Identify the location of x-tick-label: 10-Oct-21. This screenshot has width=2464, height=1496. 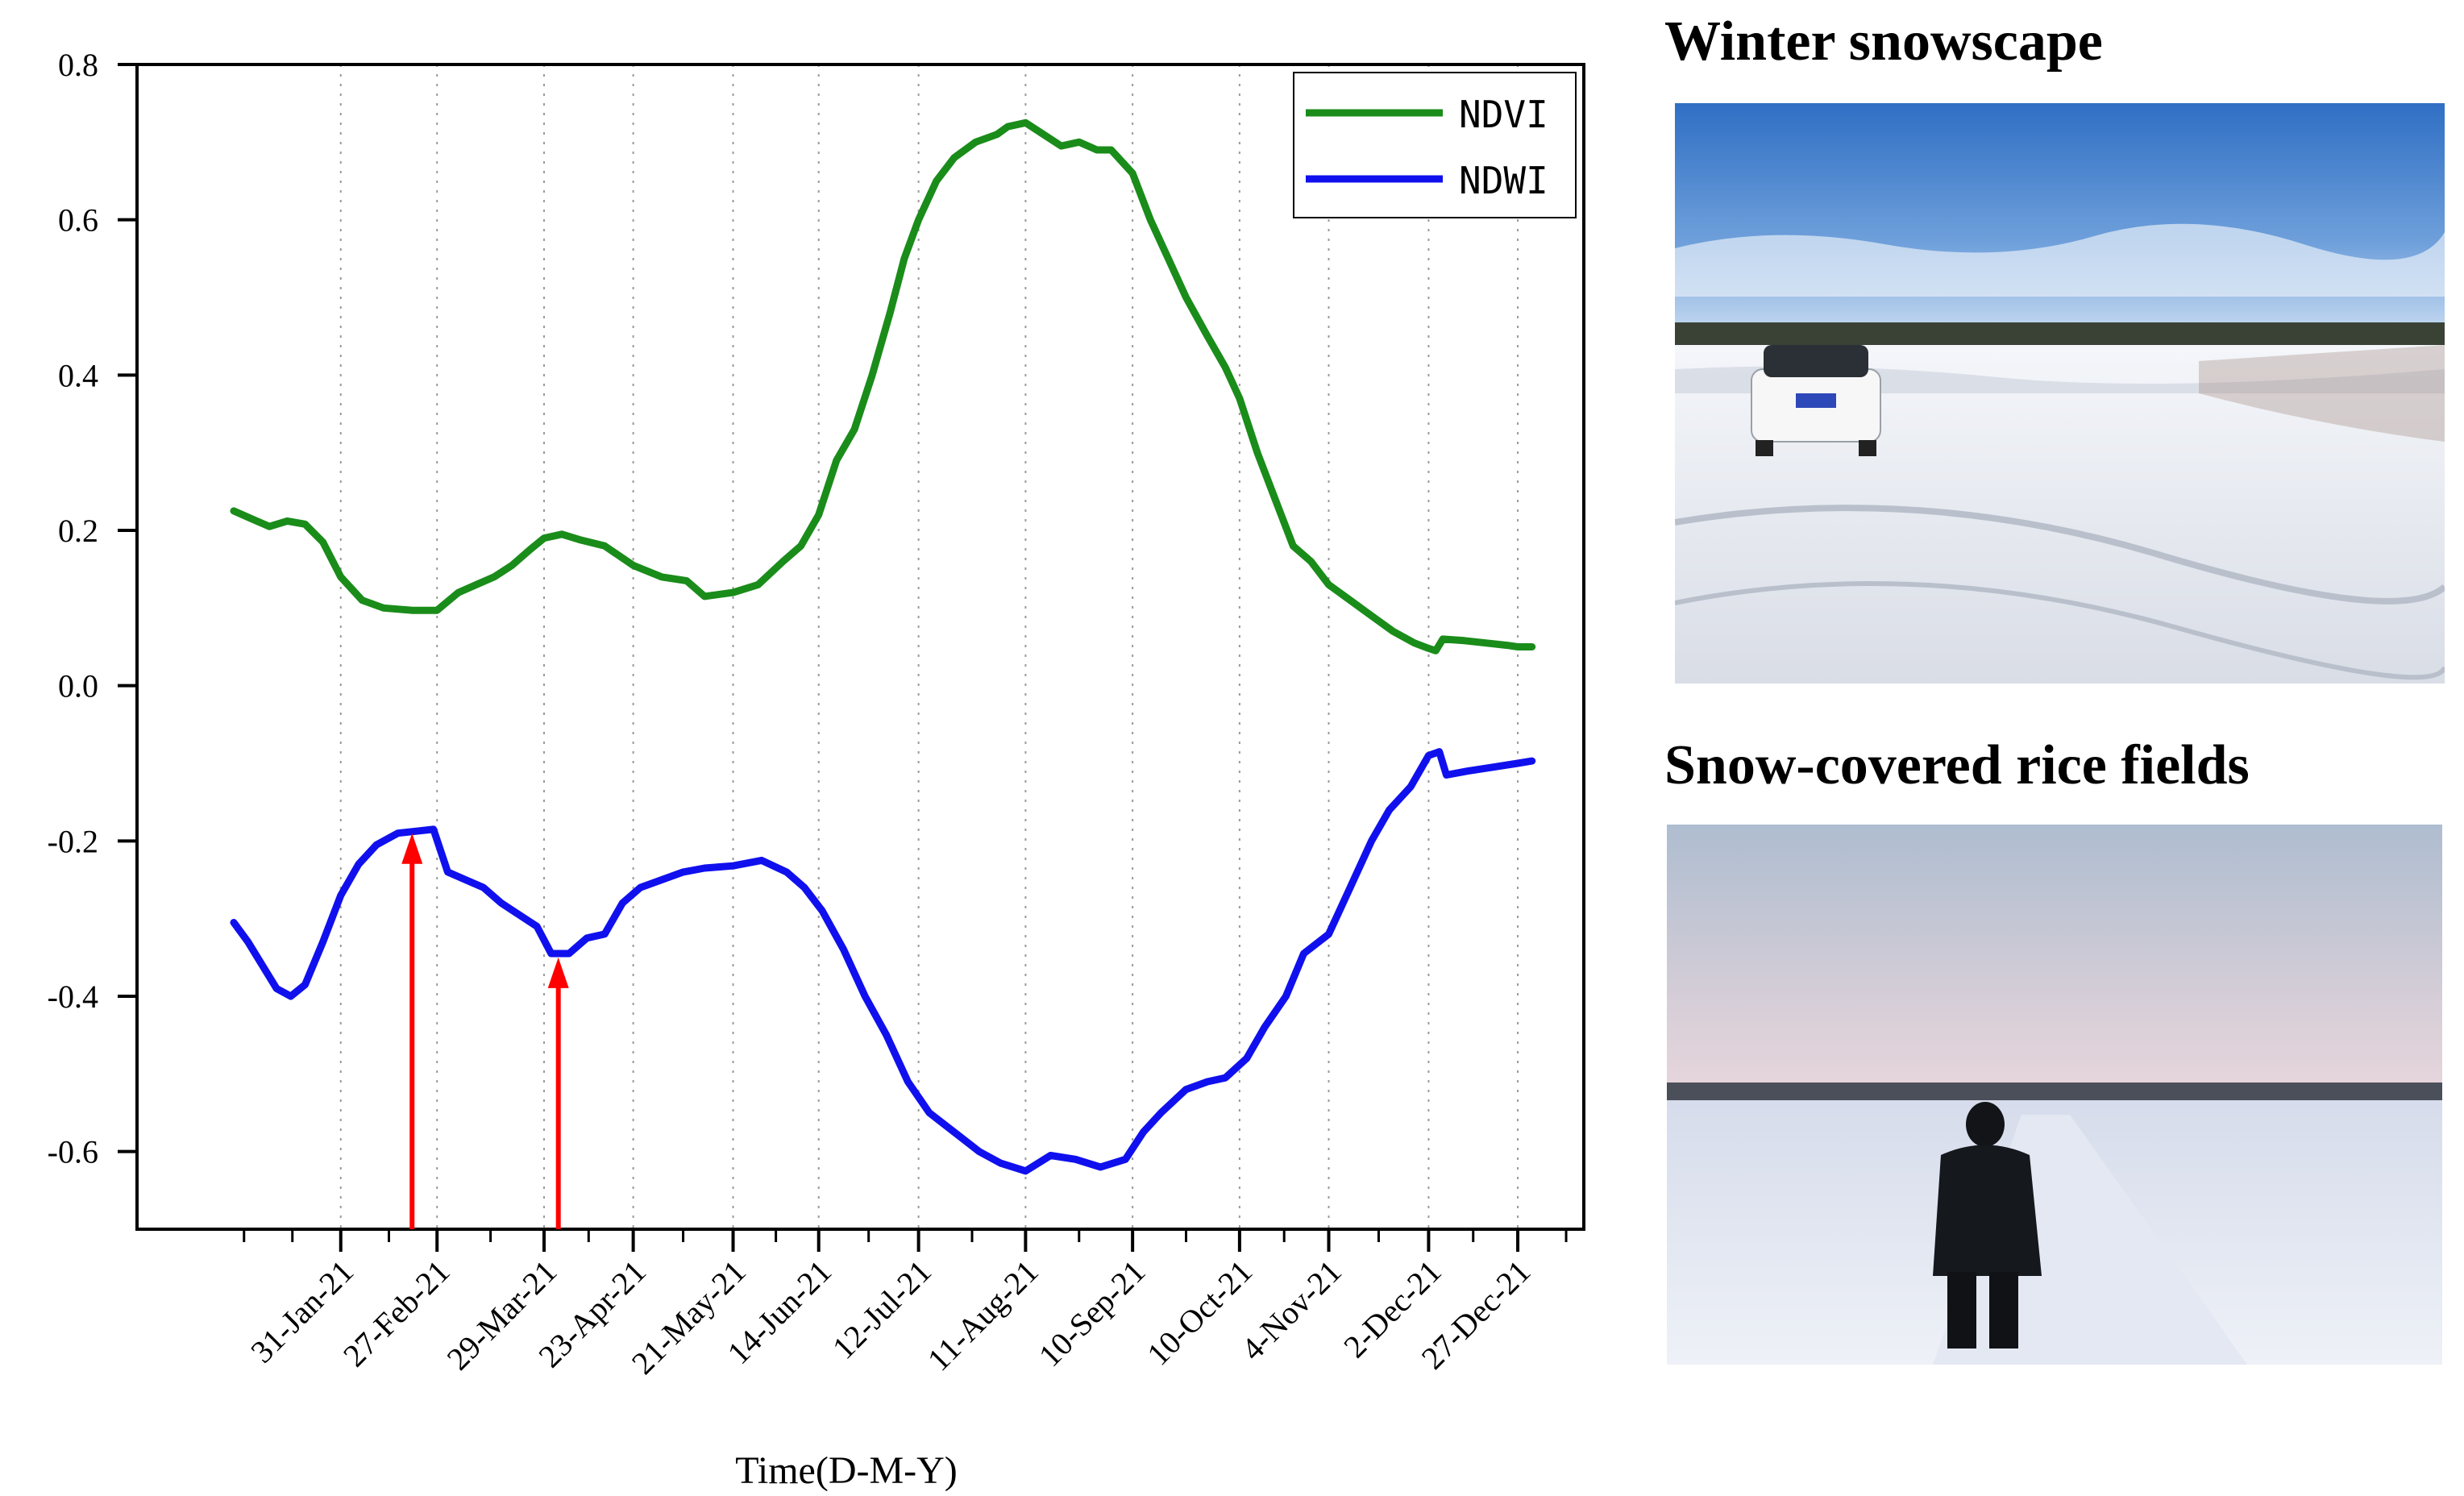
(1199, 1313).